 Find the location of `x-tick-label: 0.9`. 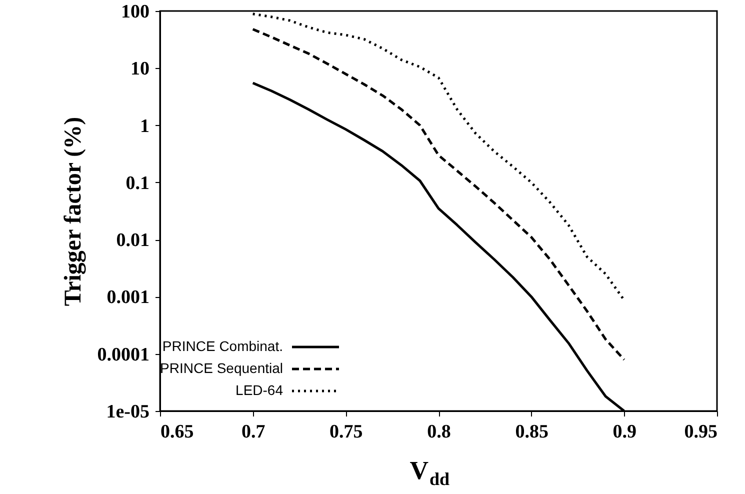

x-tick-label: 0.9 is located at coordinates (624, 432).